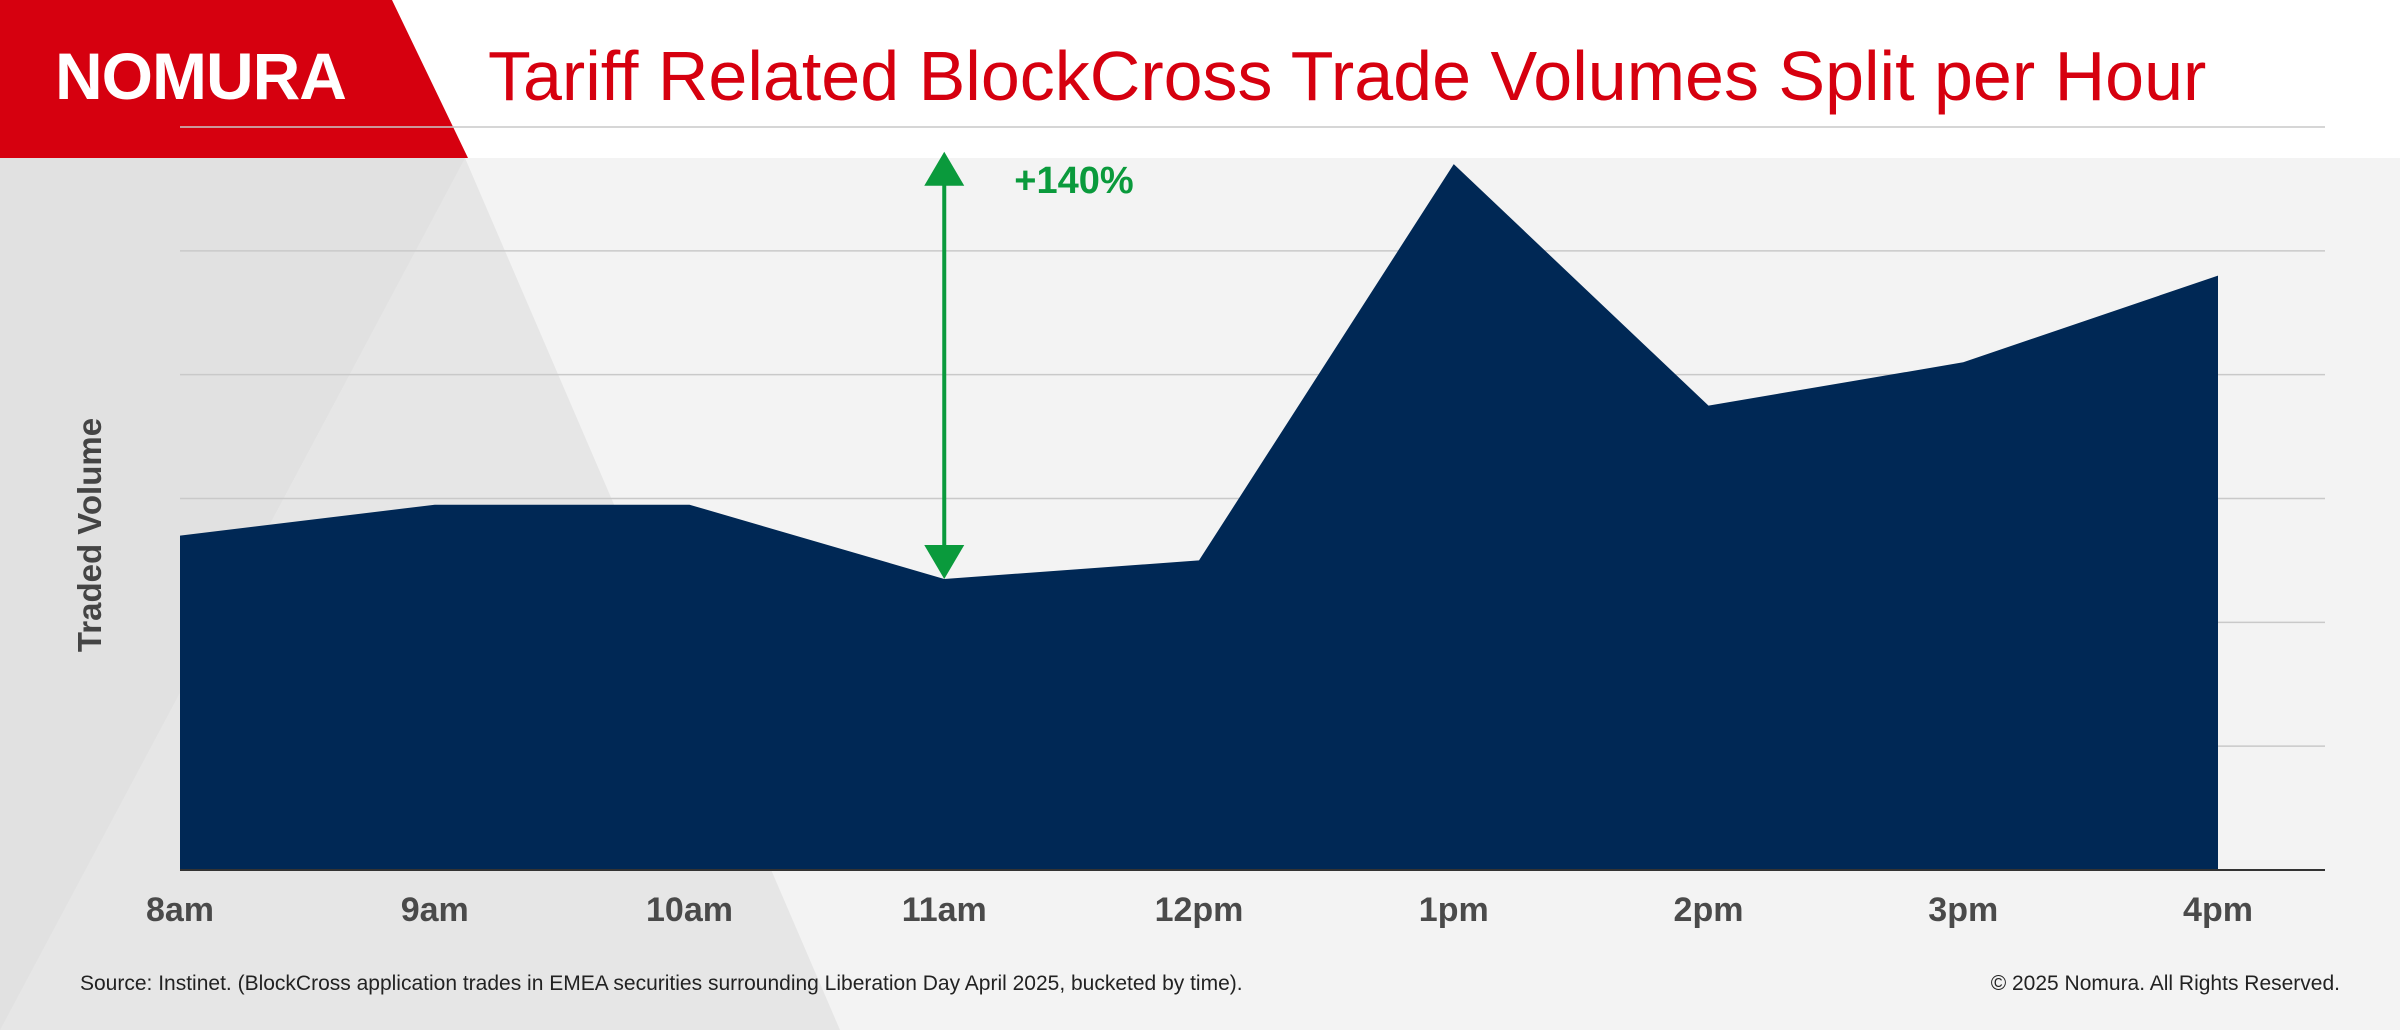 This screenshot has width=2400, height=1030. Describe the element at coordinates (201, 76) in the screenshot. I see `nomura-logo: NOMURA` at that location.